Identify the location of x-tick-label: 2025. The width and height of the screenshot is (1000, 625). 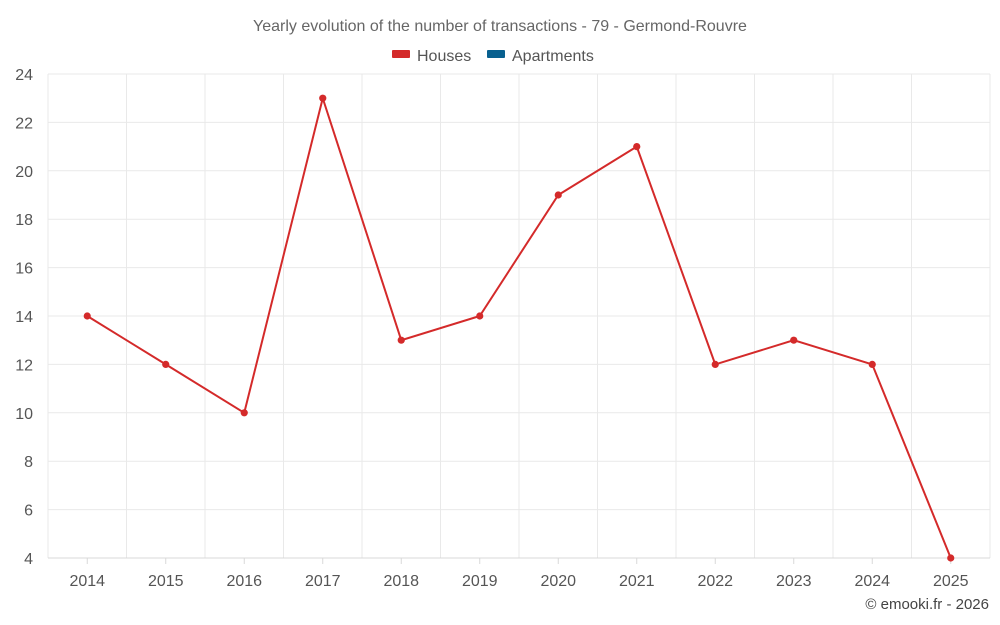
(951, 581).